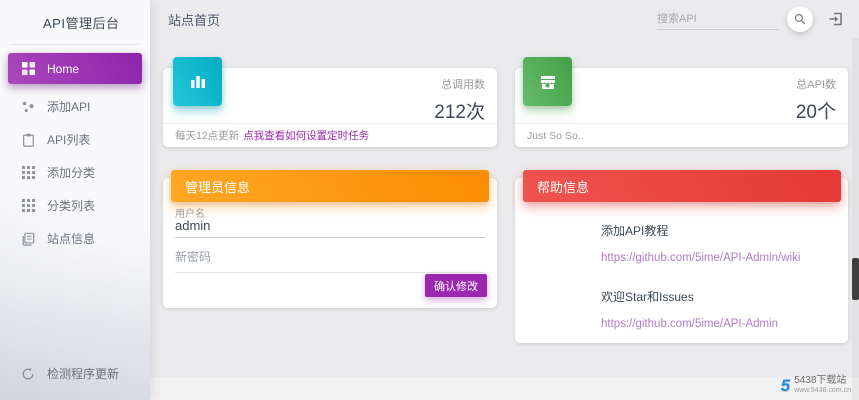 Image resolution: width=859 pixels, height=400 pixels. I want to click on stat-value: 20个, so click(815, 112).